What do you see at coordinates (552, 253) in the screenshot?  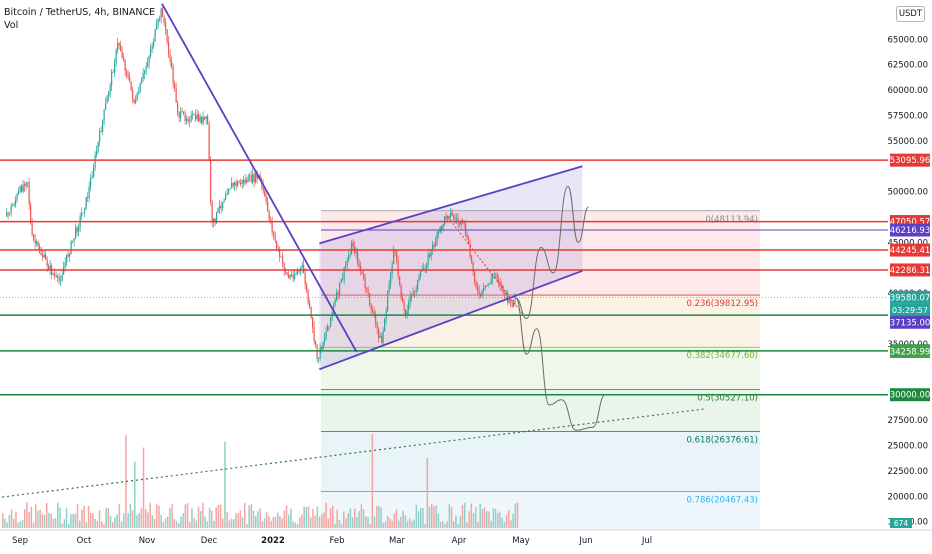 I see `projection-path-bullish` at bounding box center [552, 253].